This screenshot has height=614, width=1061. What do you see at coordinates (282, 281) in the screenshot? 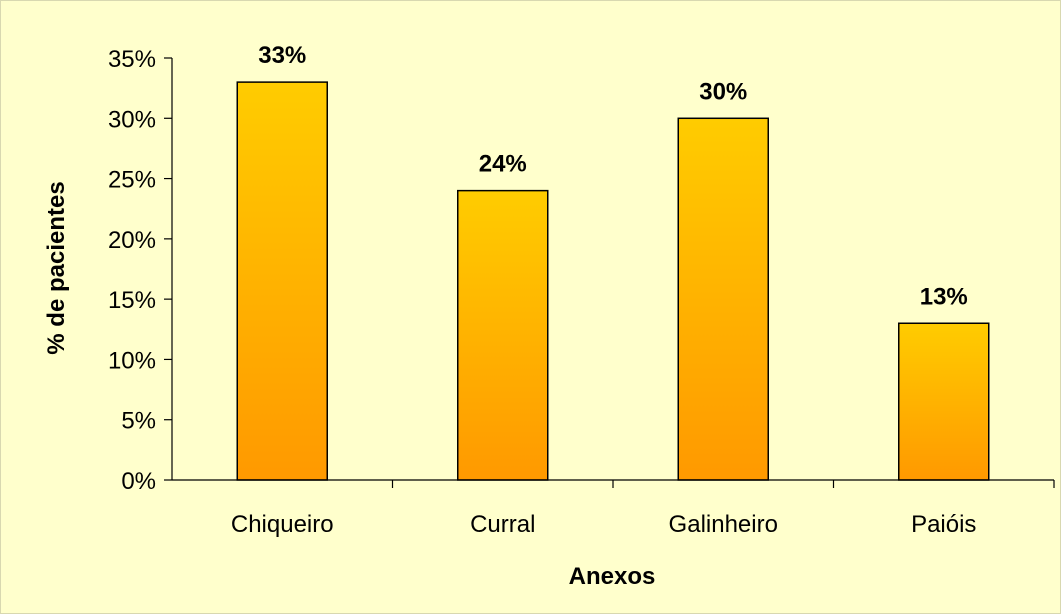
I see `bar-chiqueiro` at bounding box center [282, 281].